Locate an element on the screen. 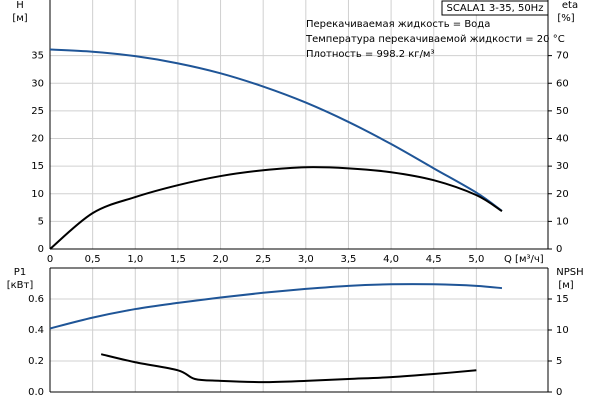 The height and width of the screenshot is (400, 600). y-axis-label: H is located at coordinates (20, 5).